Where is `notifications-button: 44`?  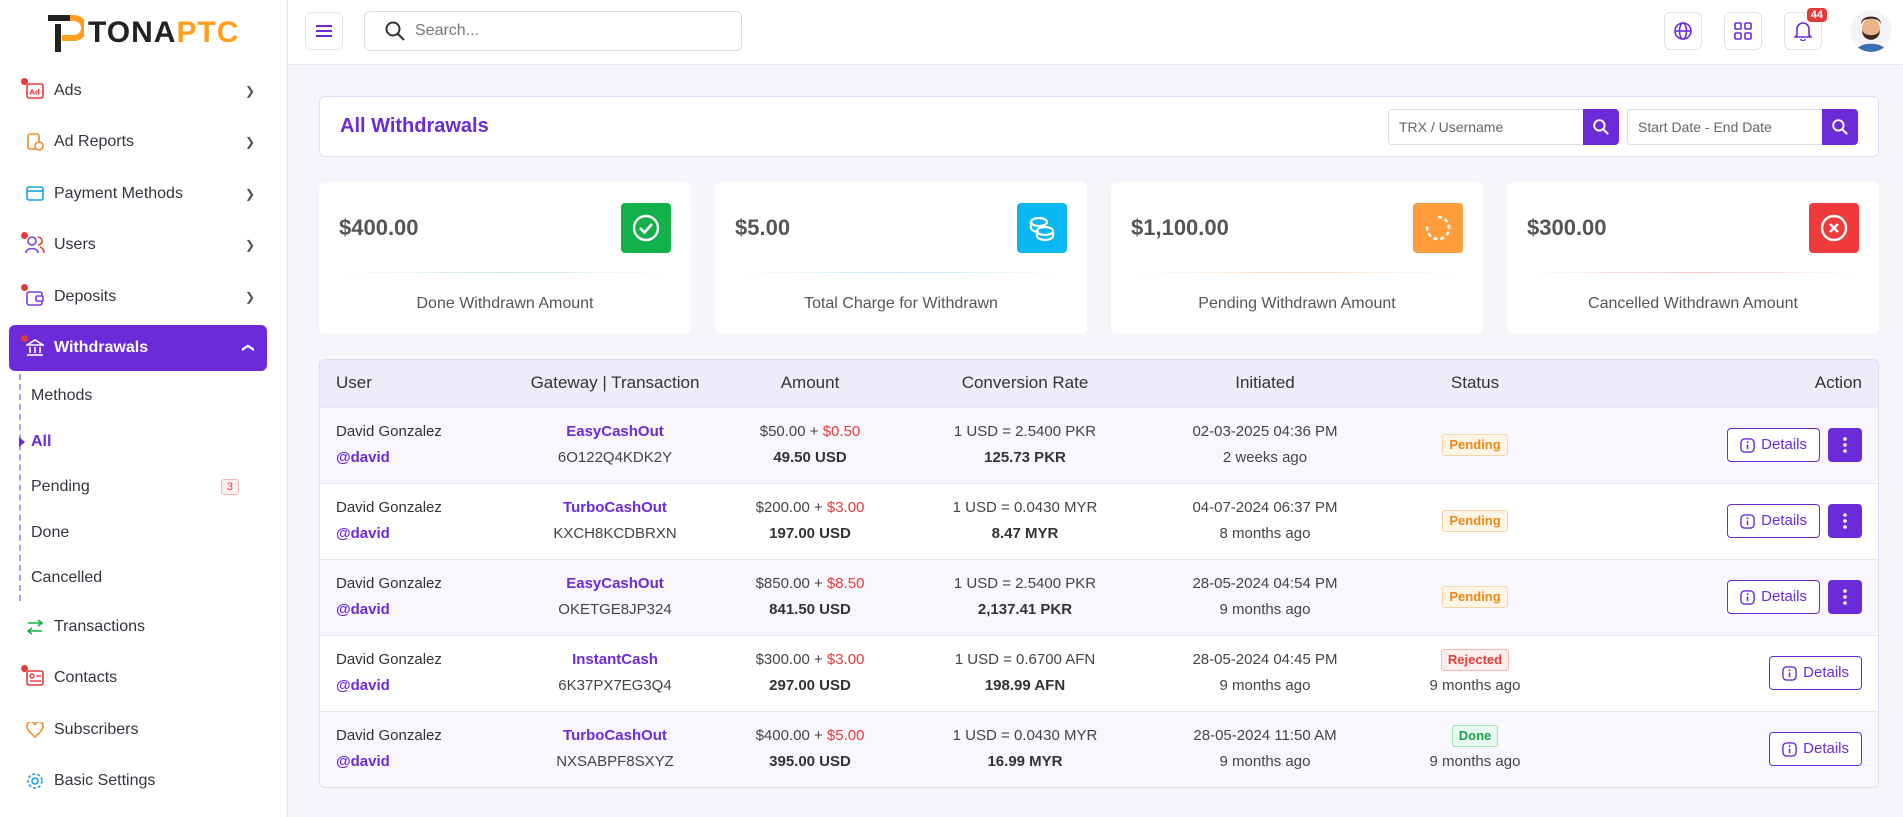 notifications-button: 44 is located at coordinates (1805, 29).